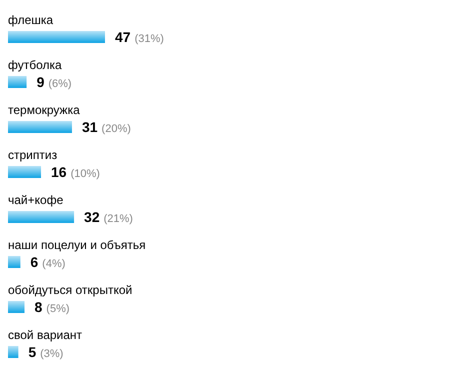 Image resolution: width=450 pixels, height=376 pixels. I want to click on y-tick-label: обойдуться открыткой, so click(70, 290).